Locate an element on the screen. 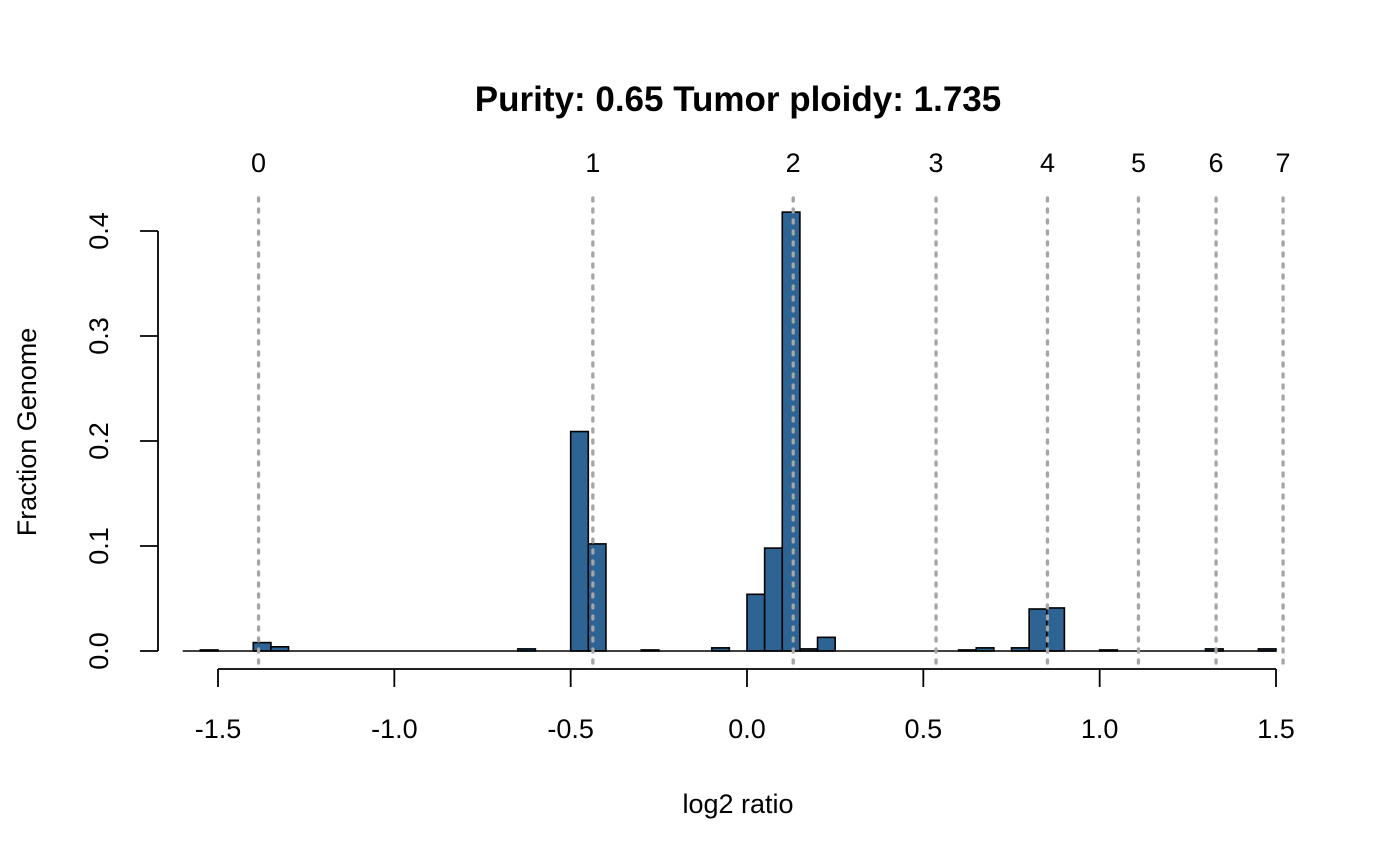  y-tick-label: 0.1 is located at coordinates (99, 546).